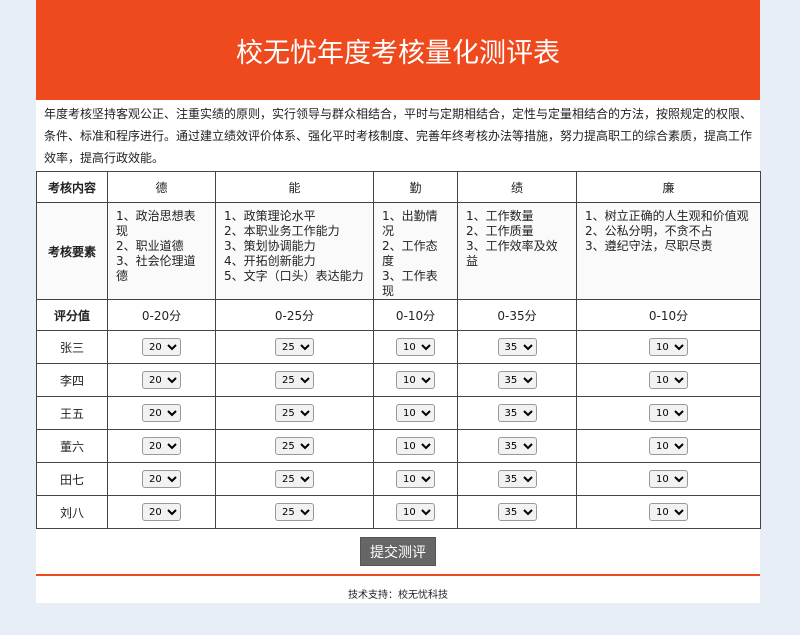 Image resolution: width=800 pixels, height=635 pixels. I want to click on person-name: 张三, so click(72, 347).